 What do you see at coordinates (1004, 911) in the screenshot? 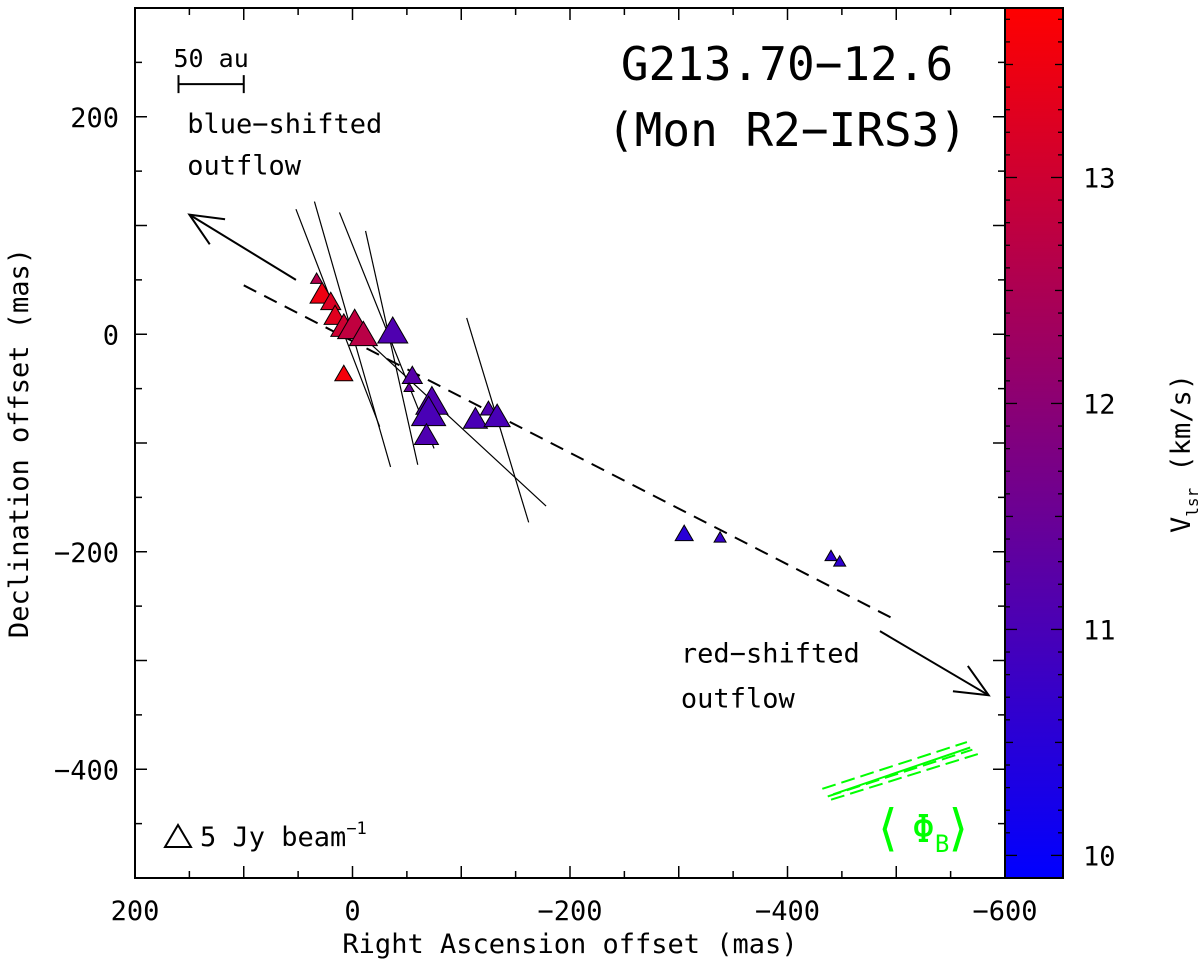
I see `x-tick-label: −600` at bounding box center [1004, 911].